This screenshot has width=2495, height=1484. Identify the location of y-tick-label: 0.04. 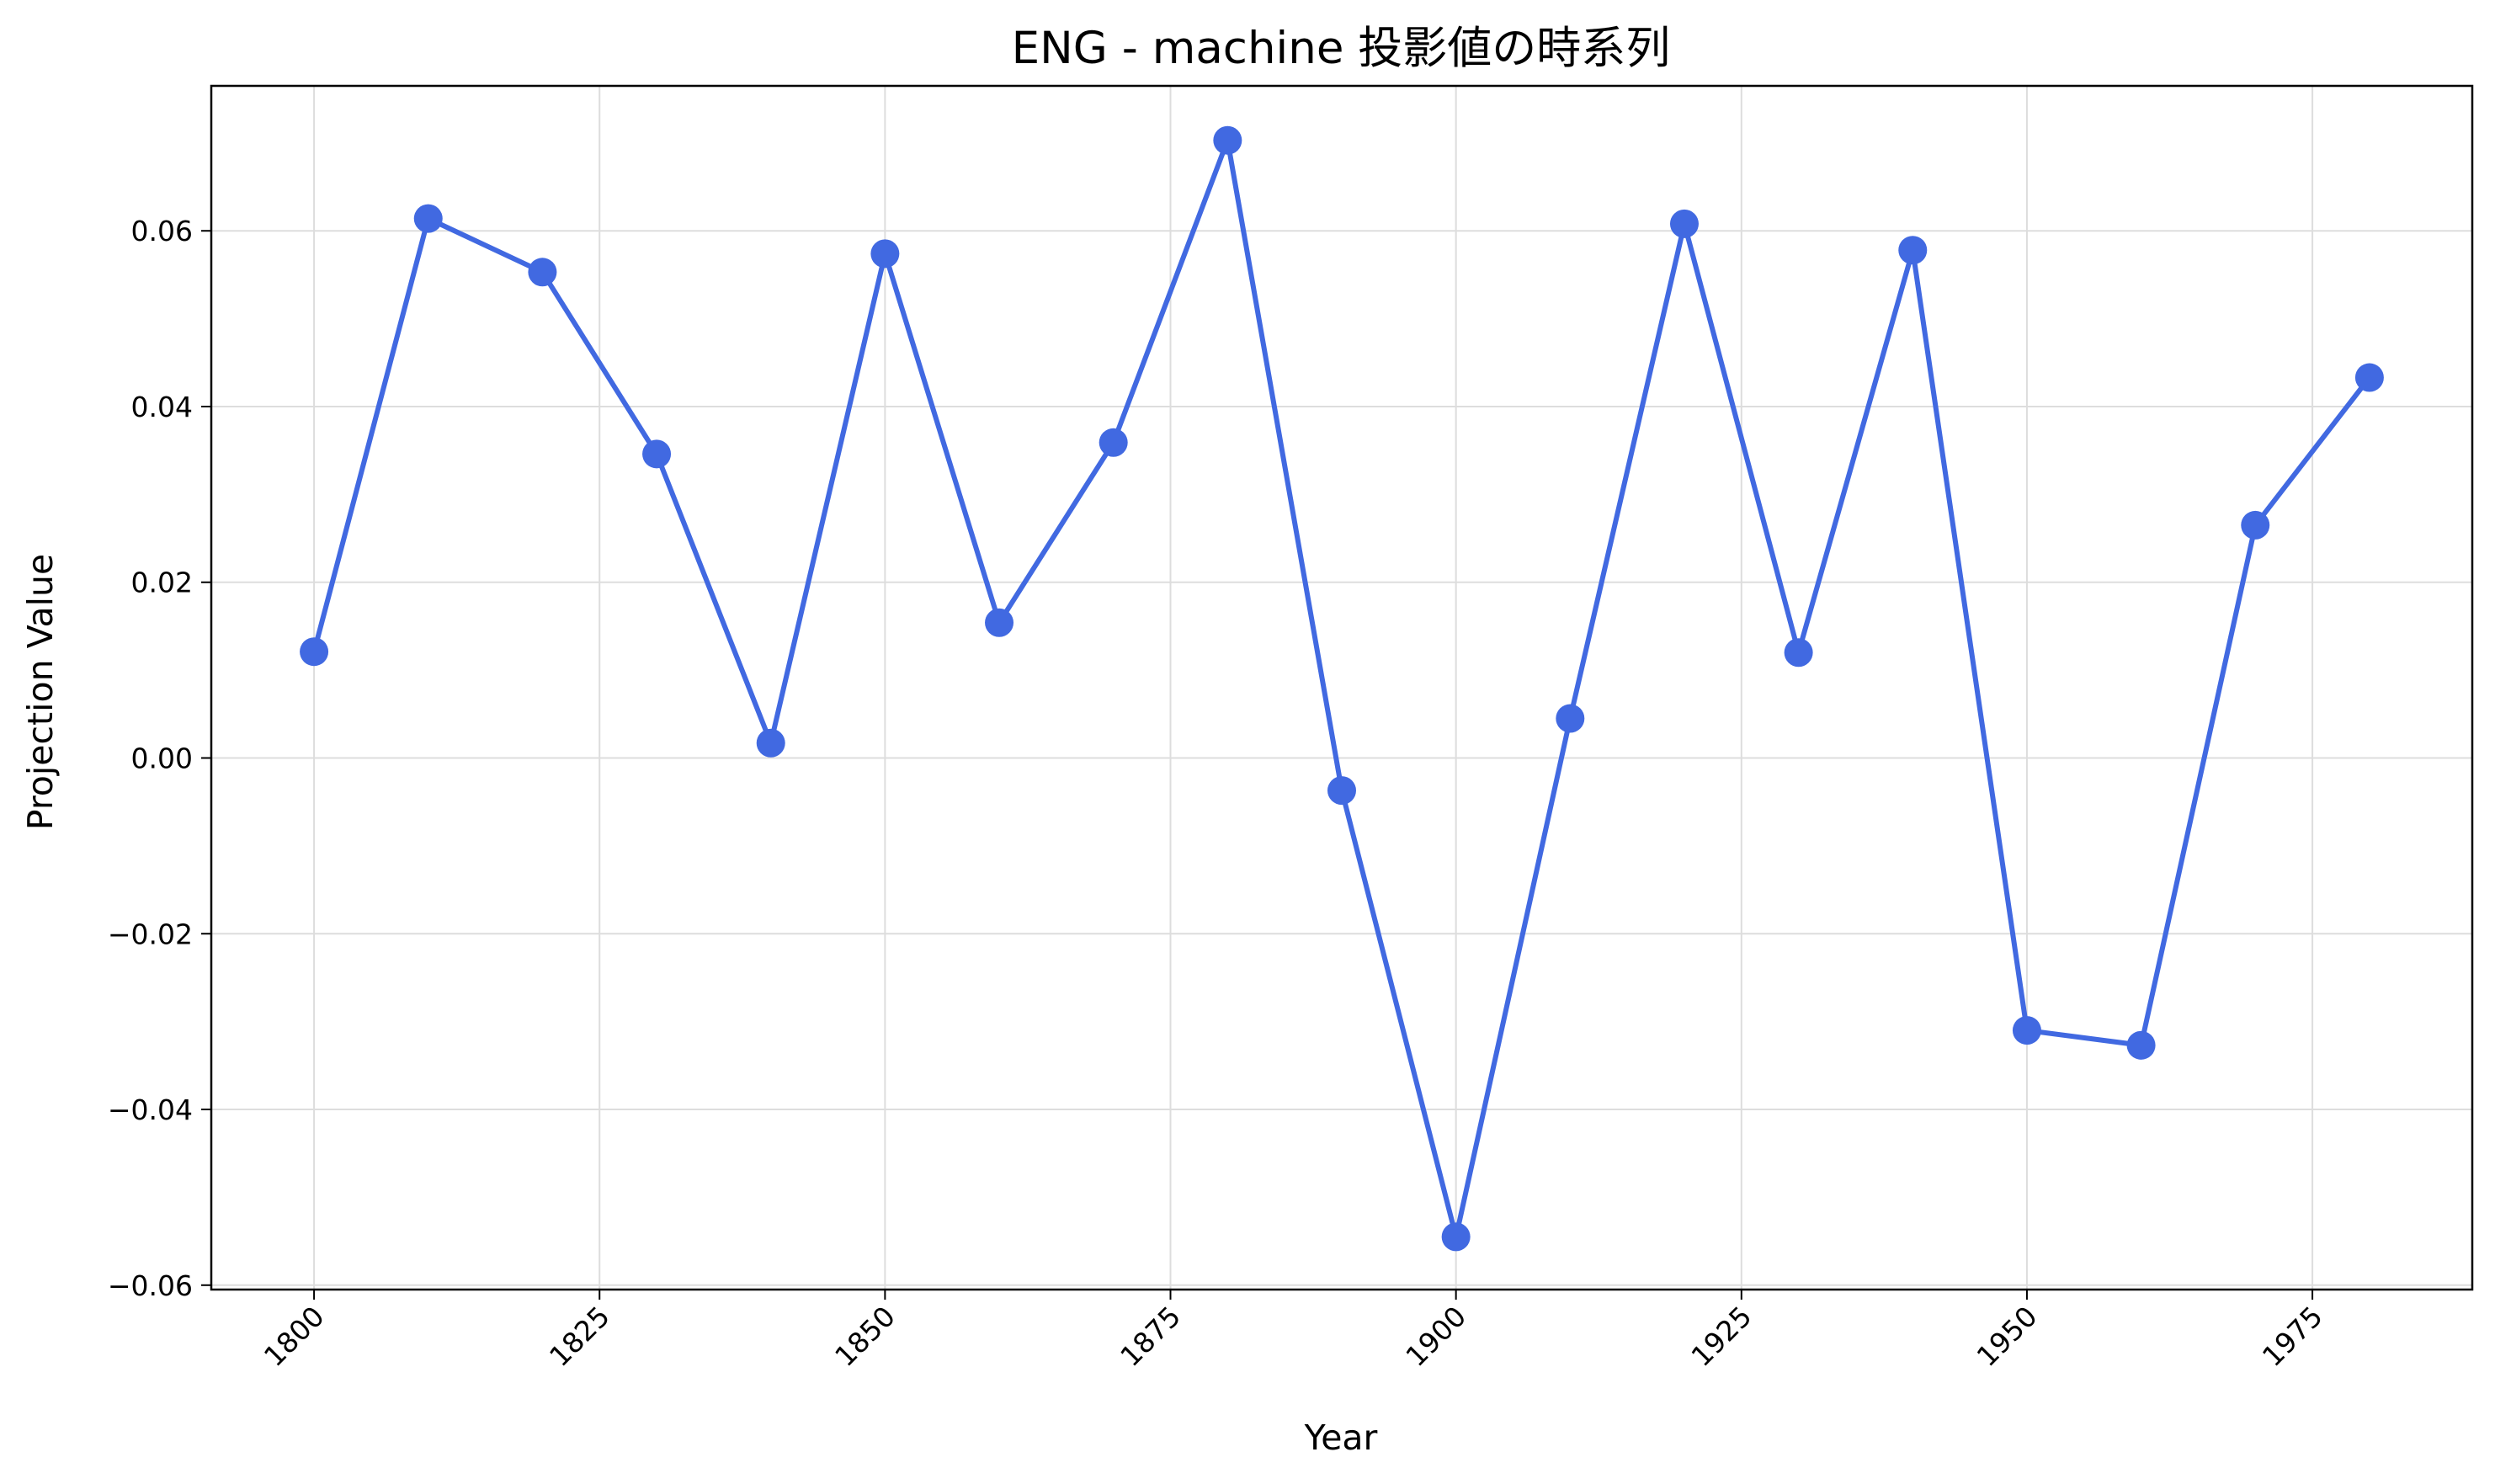
(162, 407).